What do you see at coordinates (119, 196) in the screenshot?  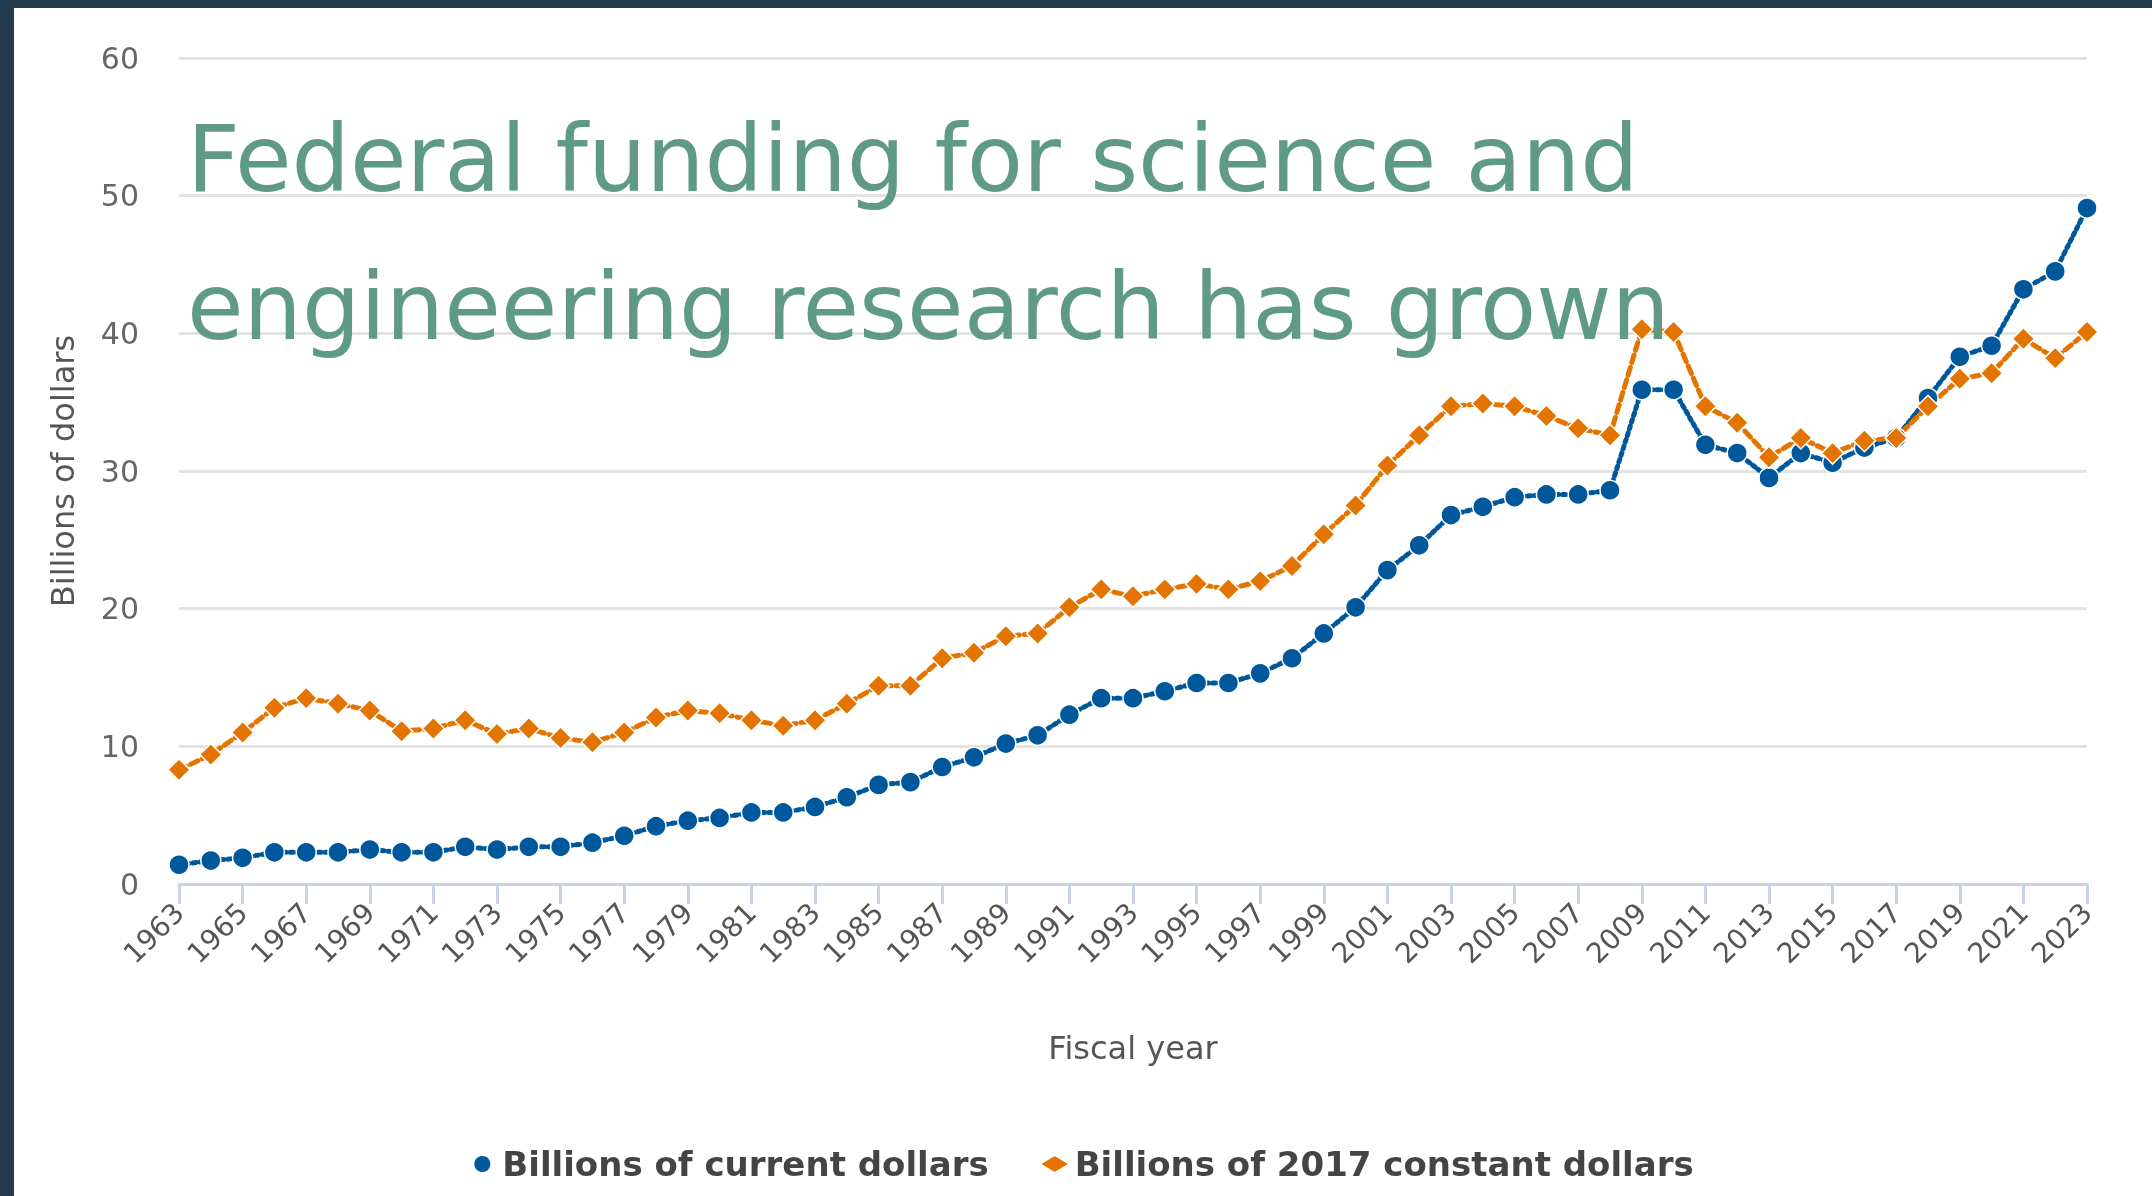 I see `y-tick-label: 50` at bounding box center [119, 196].